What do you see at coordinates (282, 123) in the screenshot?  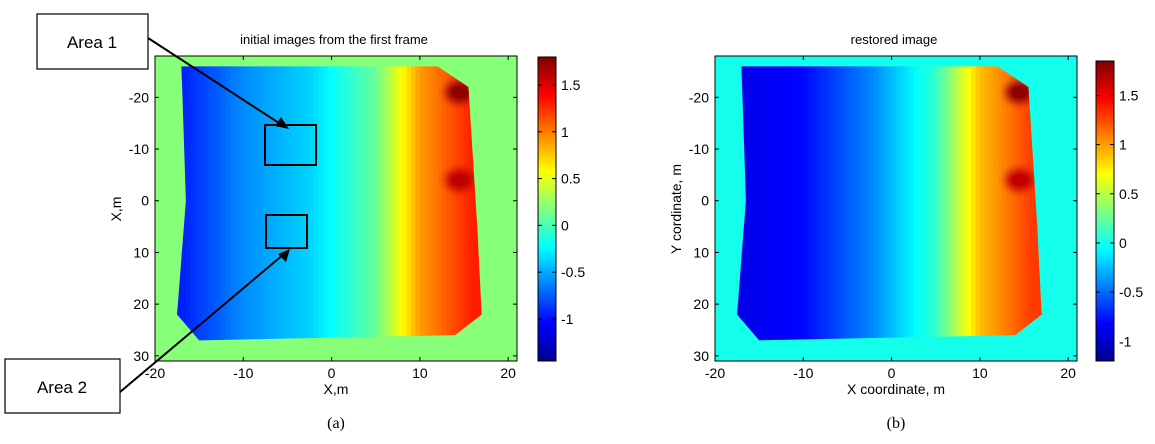 I see `area-1-arrowhead` at bounding box center [282, 123].